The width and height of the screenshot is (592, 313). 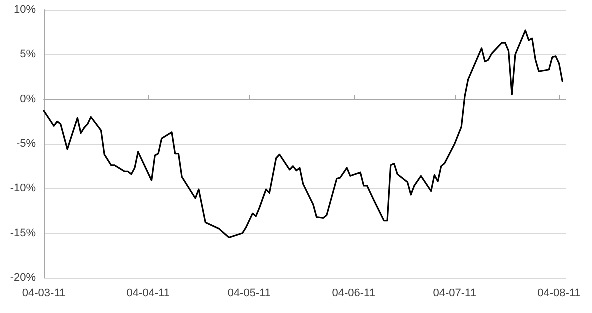 What do you see at coordinates (25, 10) in the screenshot?
I see `y-tick-label: 10%` at bounding box center [25, 10].